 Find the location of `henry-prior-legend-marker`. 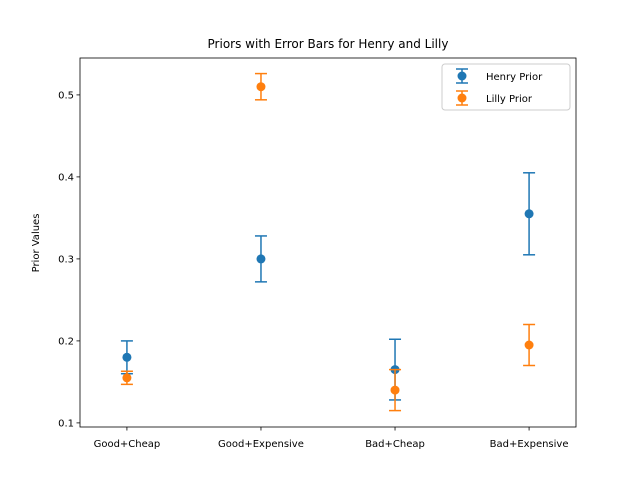

henry-prior-legend-marker is located at coordinates (462, 76).